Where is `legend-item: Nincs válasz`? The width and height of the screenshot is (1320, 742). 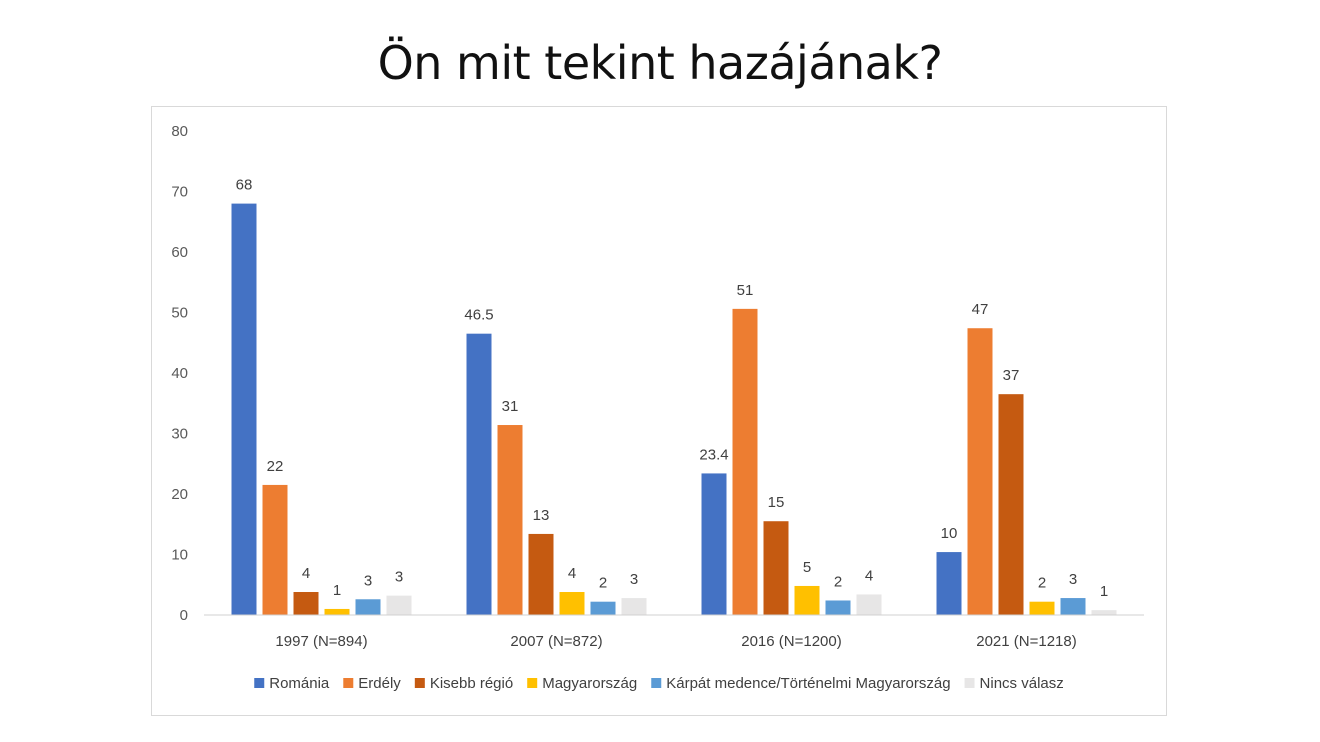 legend-item: Nincs válasz is located at coordinates (1014, 683).